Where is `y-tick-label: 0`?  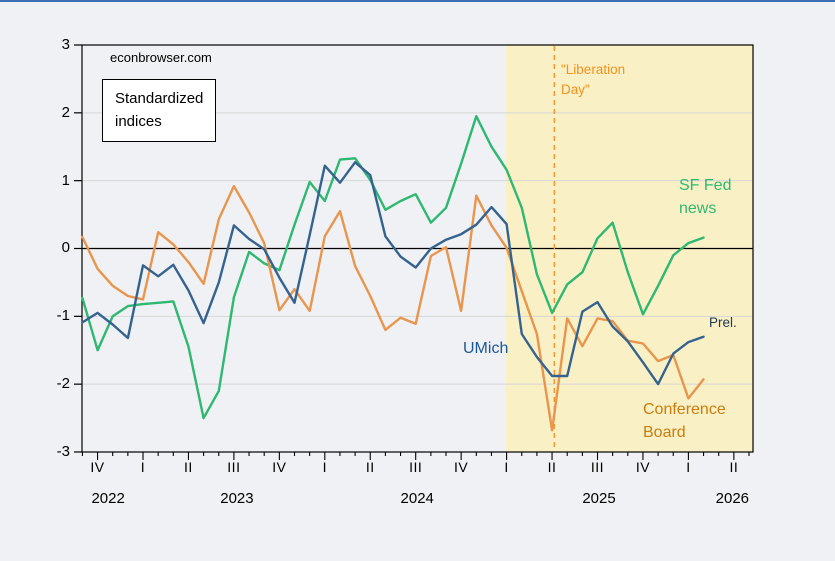
y-tick-label: 0 is located at coordinates (65, 248).